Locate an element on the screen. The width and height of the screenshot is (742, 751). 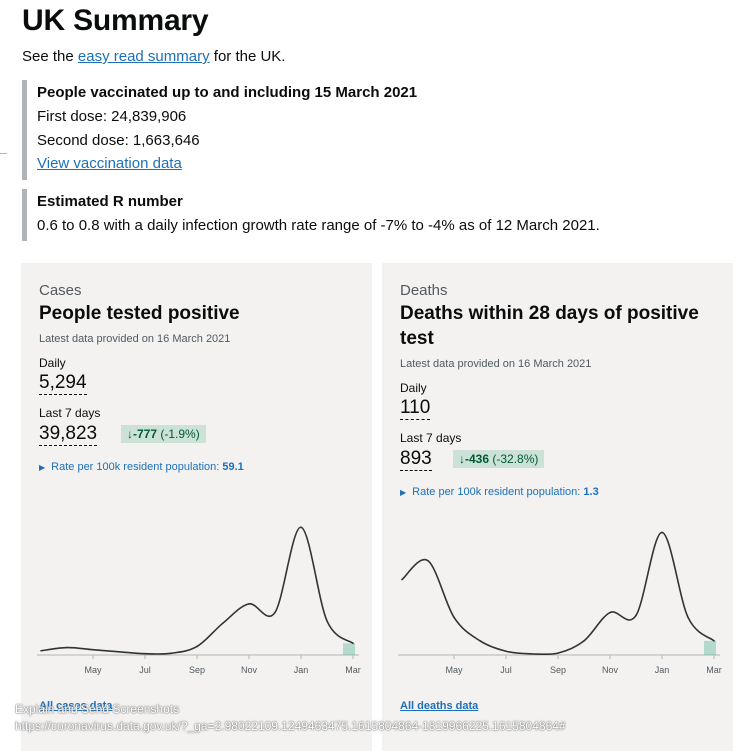
cases-change-percent: (-1.9%) is located at coordinates (180, 434).